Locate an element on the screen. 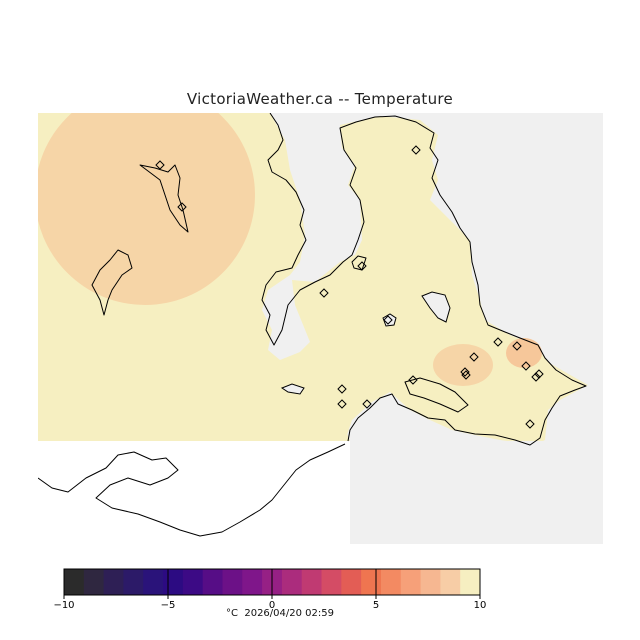 The width and height of the screenshot is (640, 640). no-data-region is located at coordinates (194, 492).